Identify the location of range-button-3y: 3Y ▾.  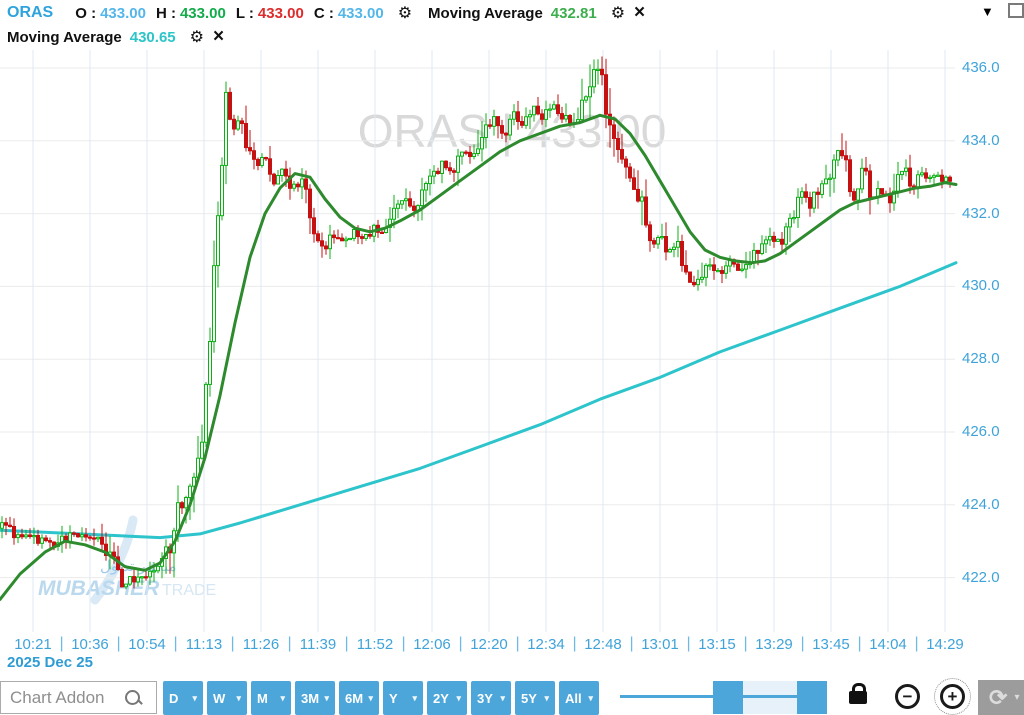
(491, 698).